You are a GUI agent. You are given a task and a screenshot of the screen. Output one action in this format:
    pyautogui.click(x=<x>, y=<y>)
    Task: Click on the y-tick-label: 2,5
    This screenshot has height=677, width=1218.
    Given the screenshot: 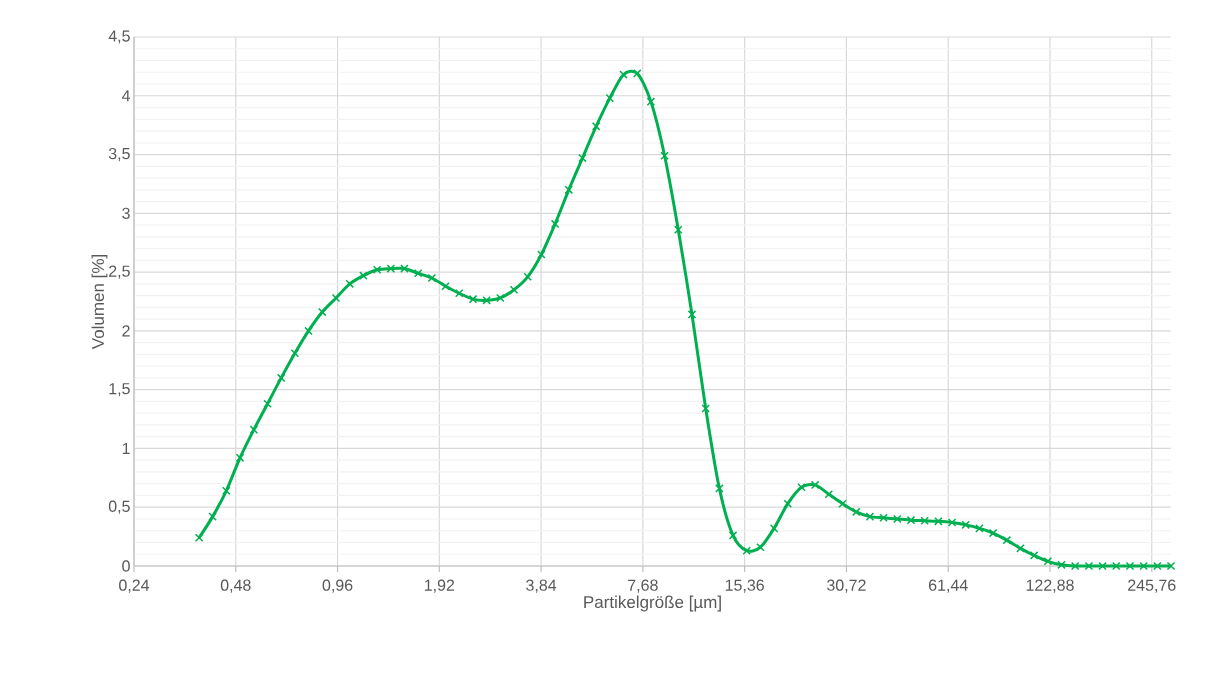 What is the action you would take?
    pyautogui.click(x=119, y=272)
    